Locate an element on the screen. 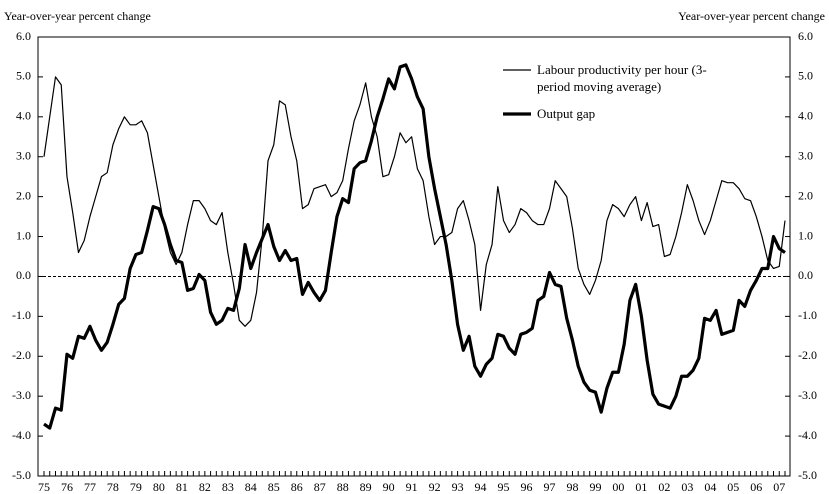 The width and height of the screenshot is (829, 494). x-tick-label: 96 is located at coordinates (527, 487).